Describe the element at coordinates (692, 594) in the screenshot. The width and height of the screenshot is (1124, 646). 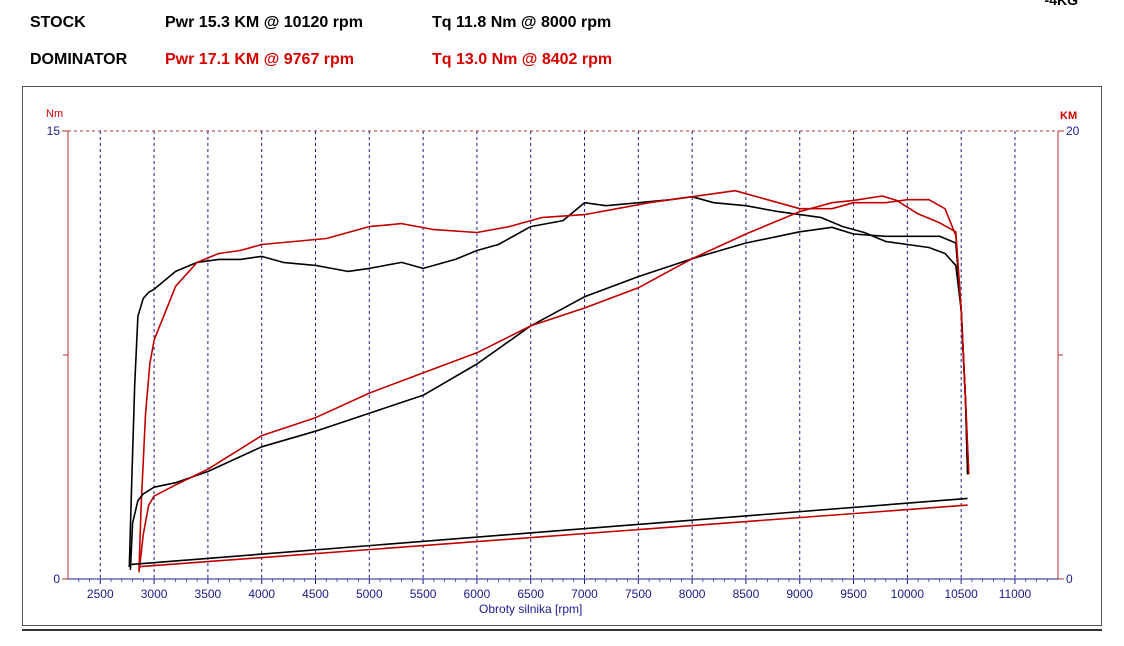
I see `x-tick-label: 8000` at that location.